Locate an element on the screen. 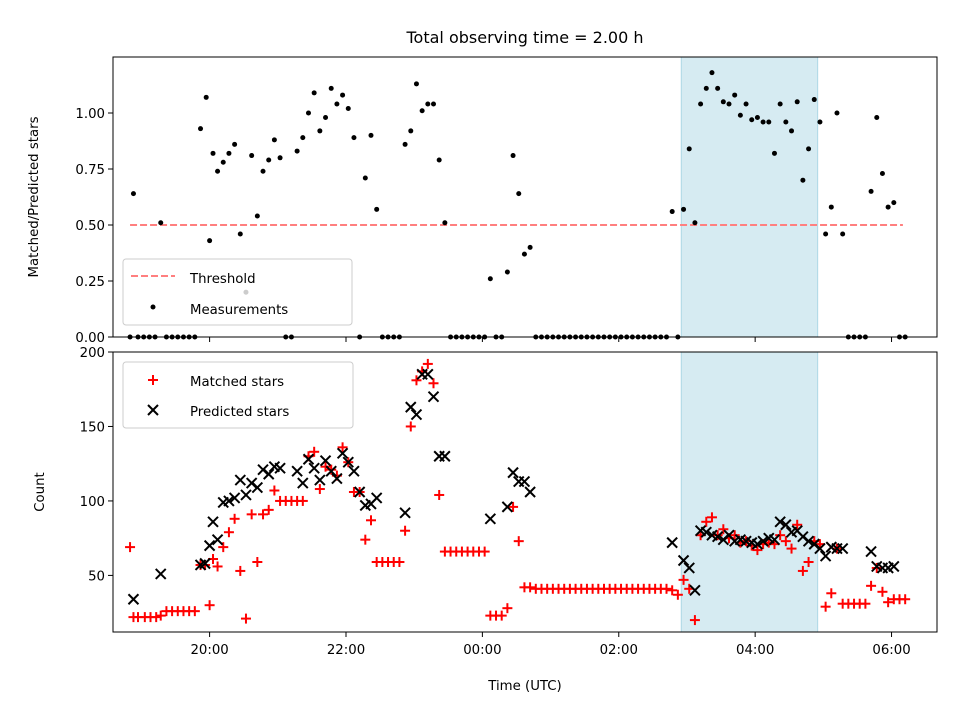 The image size is (960, 720). bottom-y-axis-label: Count is located at coordinates (40, 492).